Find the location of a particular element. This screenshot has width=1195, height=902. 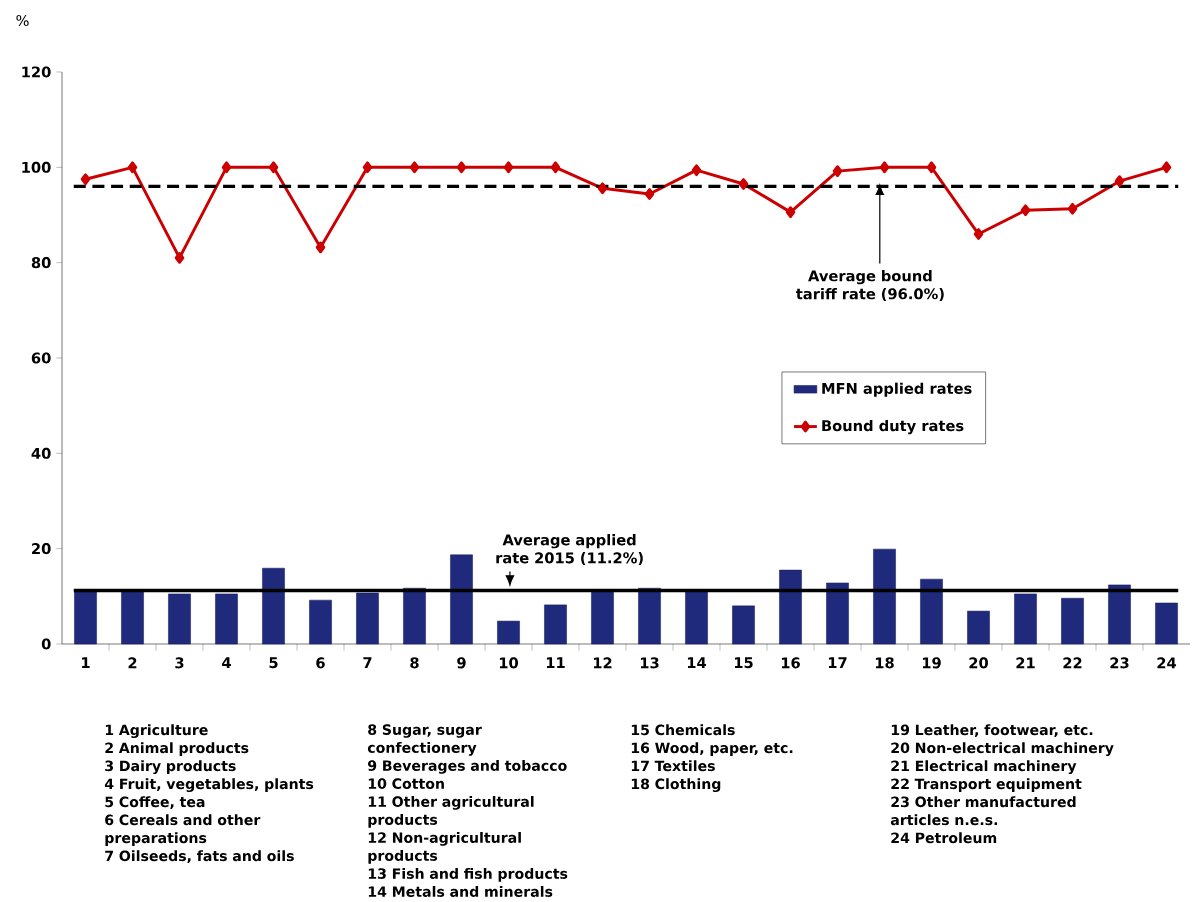

text: 19 Leather, footwear, etc. is located at coordinates (992, 730).